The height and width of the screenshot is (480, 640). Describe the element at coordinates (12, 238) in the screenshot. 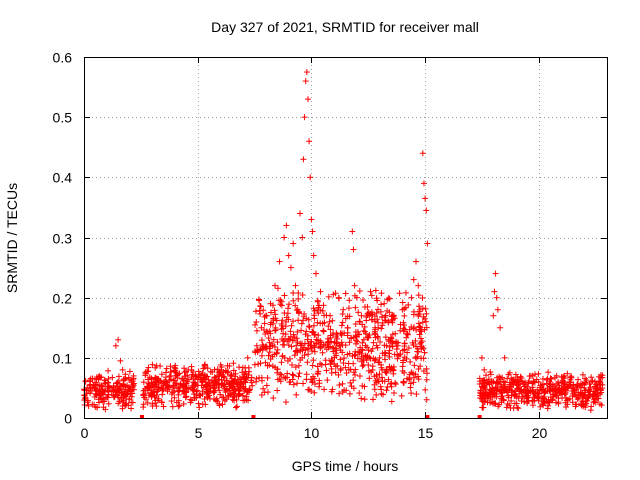

I see `y-axis-label: SRMTID / TECUs` at that location.